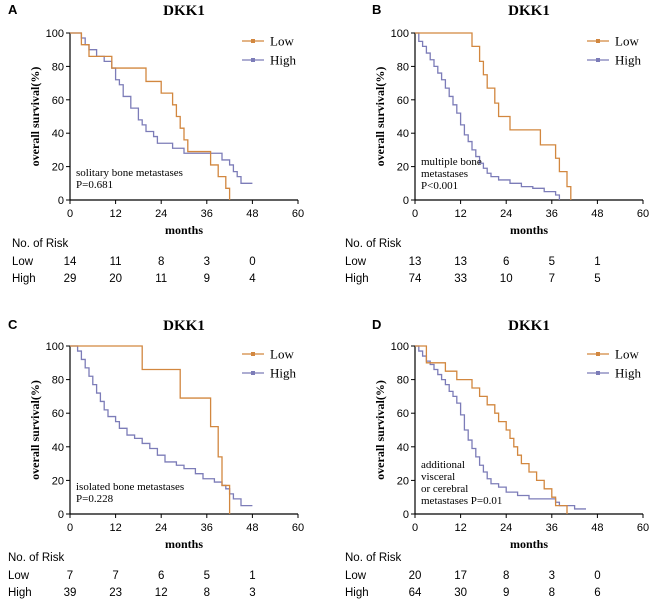  I want to click on risk-value: 74, so click(415, 279).